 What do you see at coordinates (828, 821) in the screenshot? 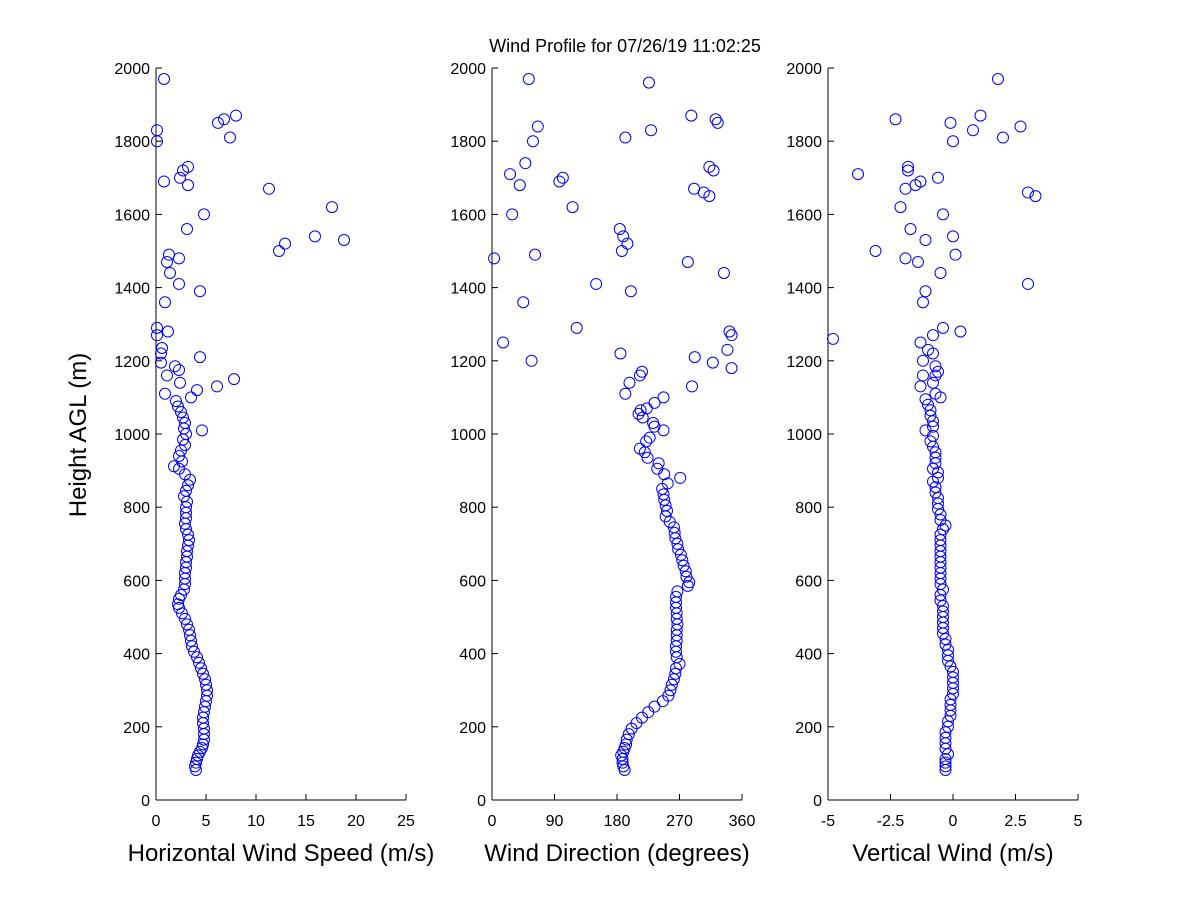
I see `x-tick-label: -5` at bounding box center [828, 821].